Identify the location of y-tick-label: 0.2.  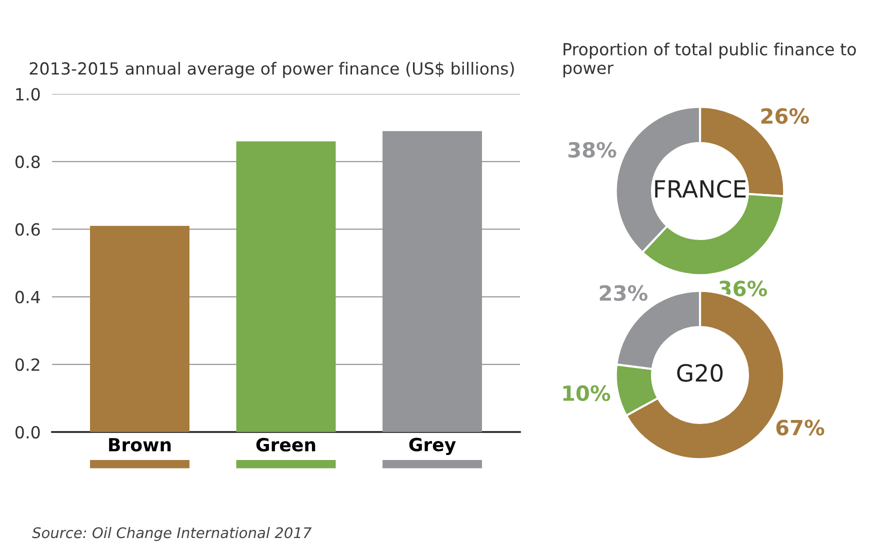
(27, 364).